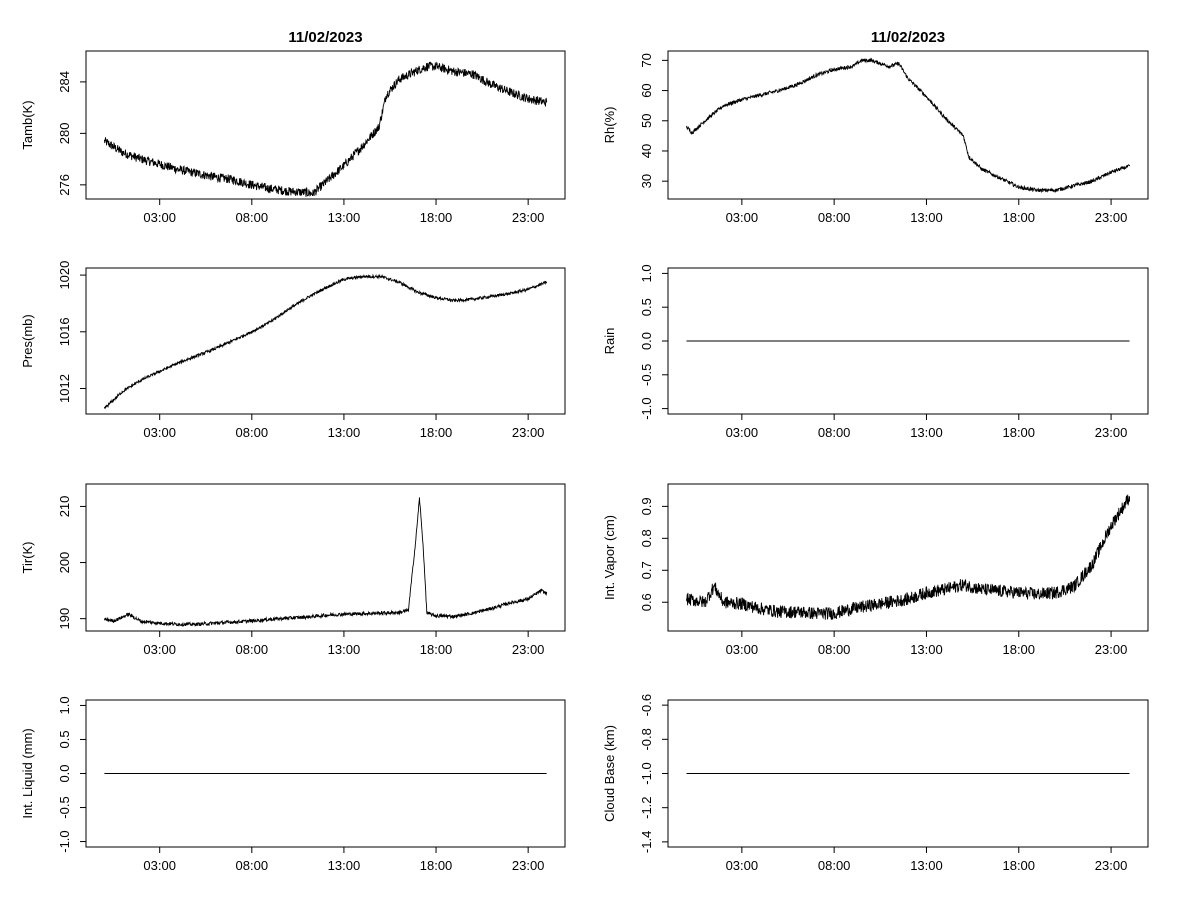 The image size is (1200, 900). I want to click on y-tick-label: -0.8, so click(646, 739).